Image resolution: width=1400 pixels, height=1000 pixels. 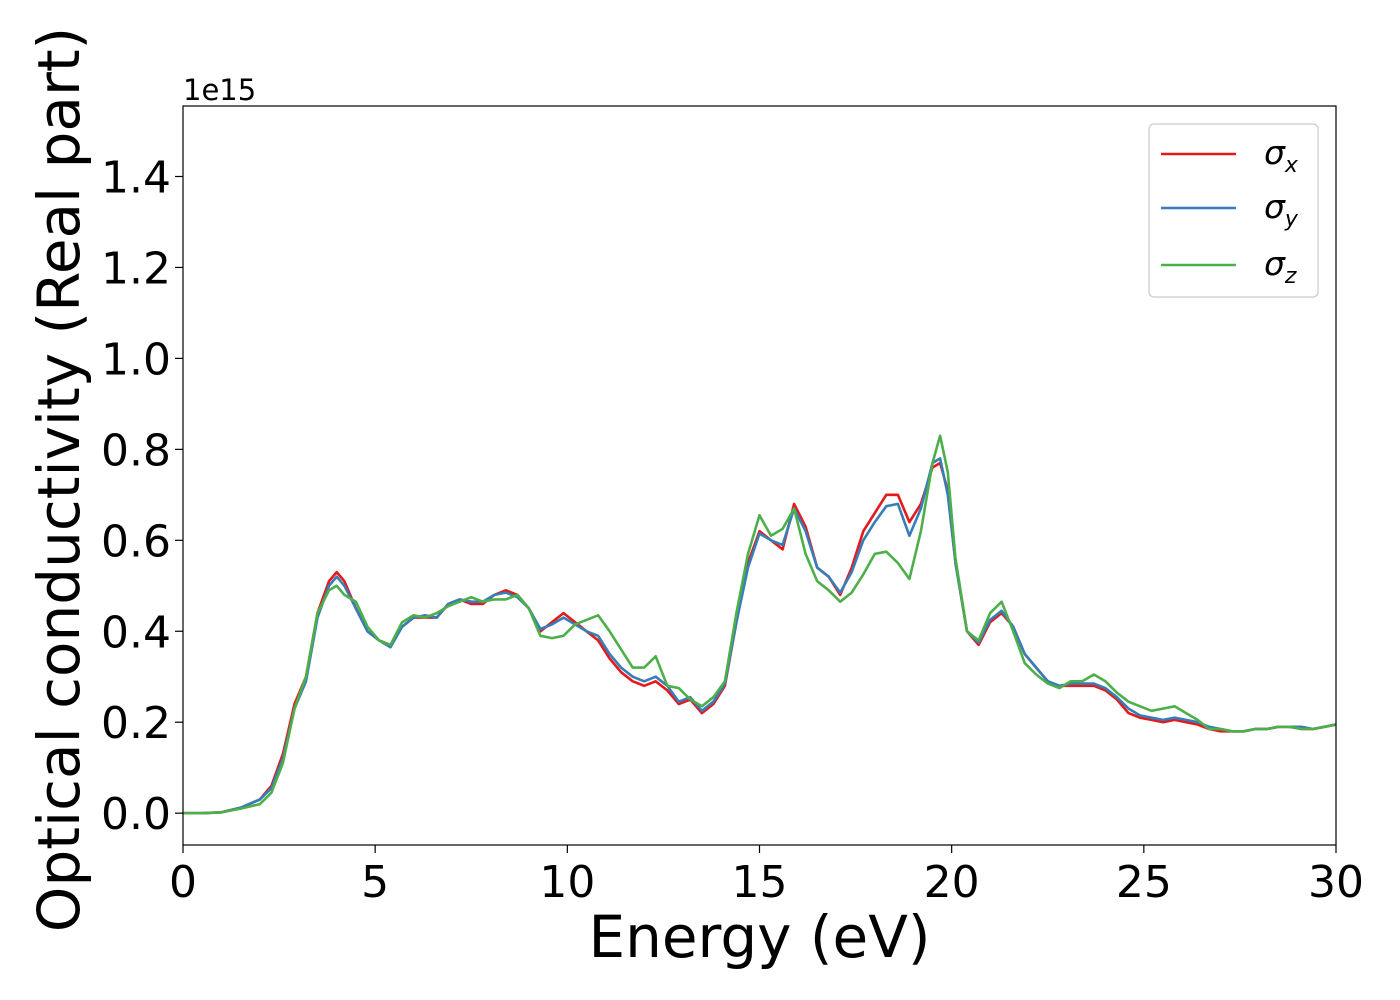 What do you see at coordinates (136, 541) in the screenshot?
I see `y-tick-label: 0.6` at bounding box center [136, 541].